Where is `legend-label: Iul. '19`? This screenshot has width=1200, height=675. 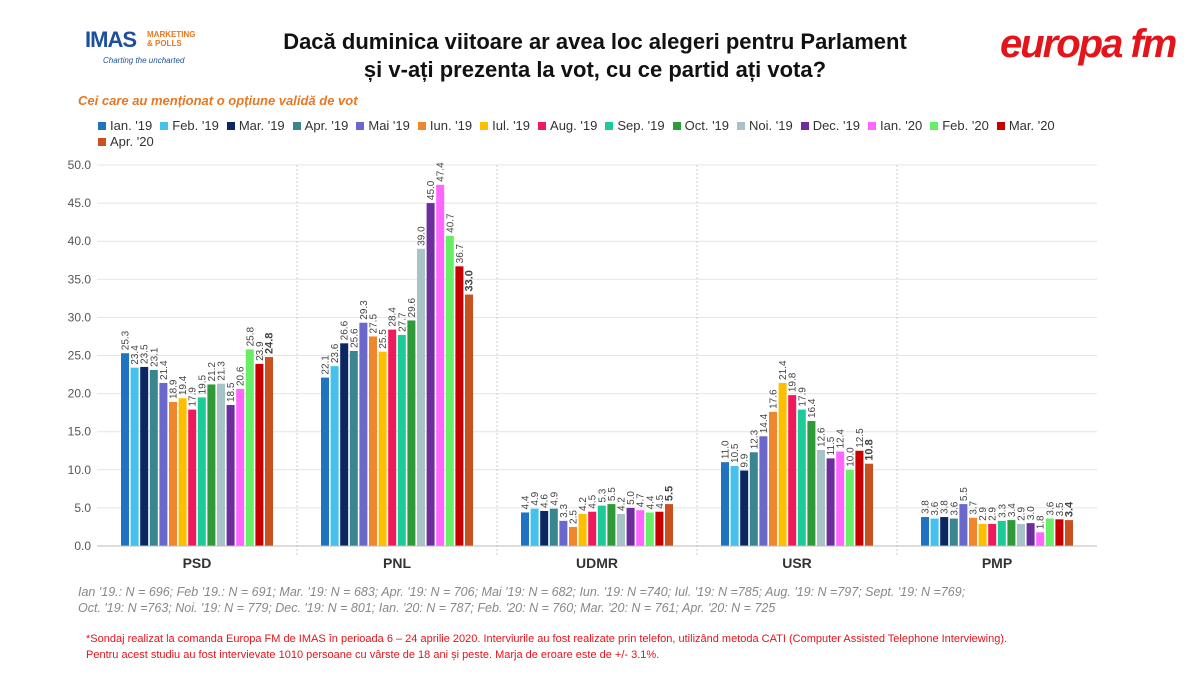
legend-label: Iul. '19 is located at coordinates (511, 125).